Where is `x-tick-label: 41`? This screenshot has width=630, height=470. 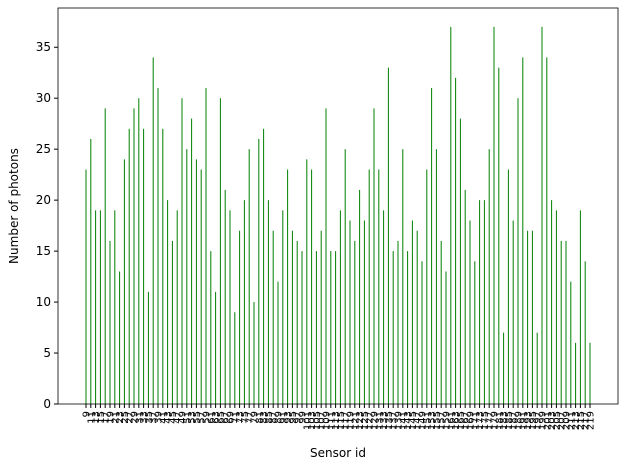
x-tick-label: 41 is located at coordinates (163, 417).